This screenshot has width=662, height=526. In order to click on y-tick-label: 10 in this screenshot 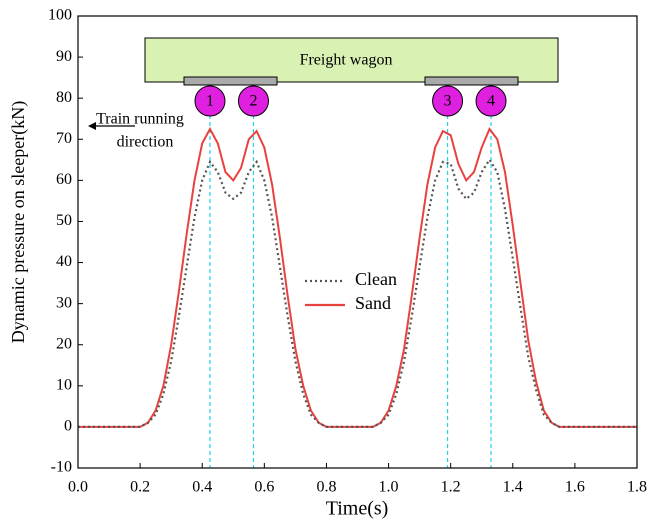, I will do `click(64, 384)`.